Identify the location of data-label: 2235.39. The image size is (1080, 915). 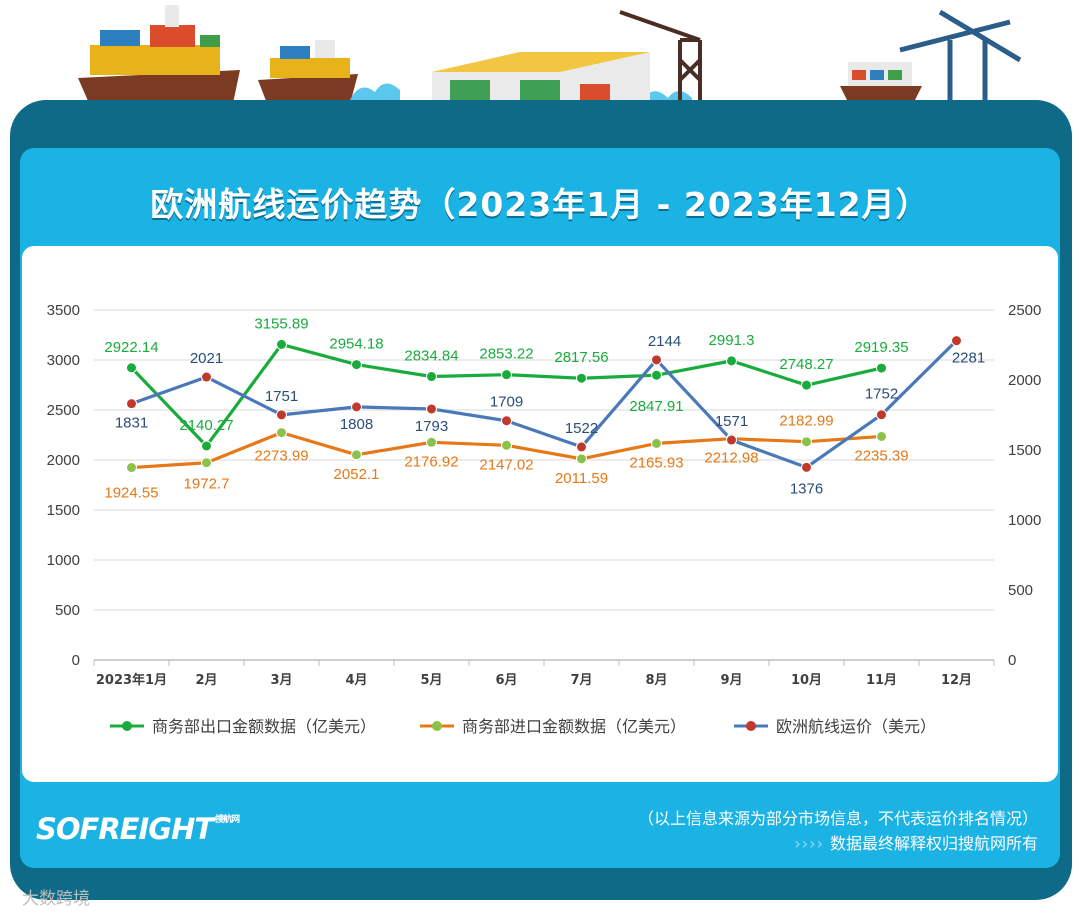
(881, 455).